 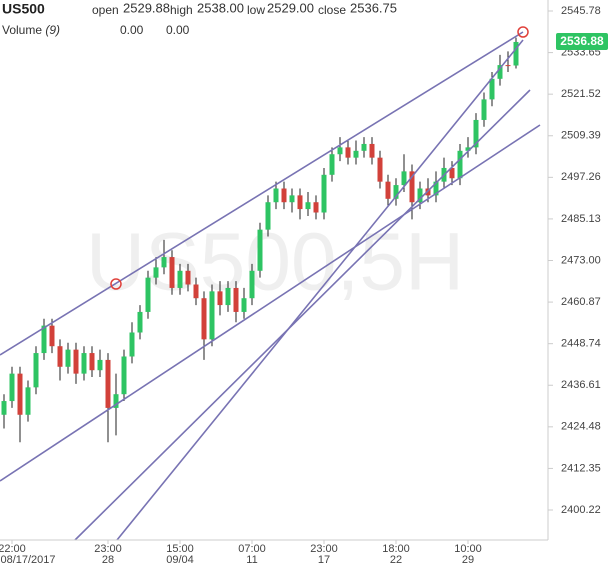 What do you see at coordinates (582, 41) in the screenshot?
I see `price-tag-label: 2536.88` at bounding box center [582, 41].